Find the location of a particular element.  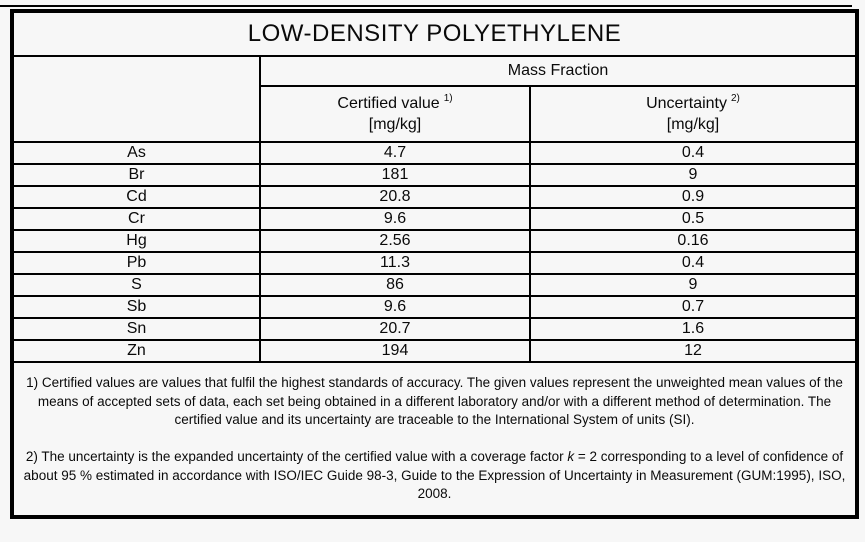

table-row: Pb 11.3 0.4 is located at coordinates (434, 263).